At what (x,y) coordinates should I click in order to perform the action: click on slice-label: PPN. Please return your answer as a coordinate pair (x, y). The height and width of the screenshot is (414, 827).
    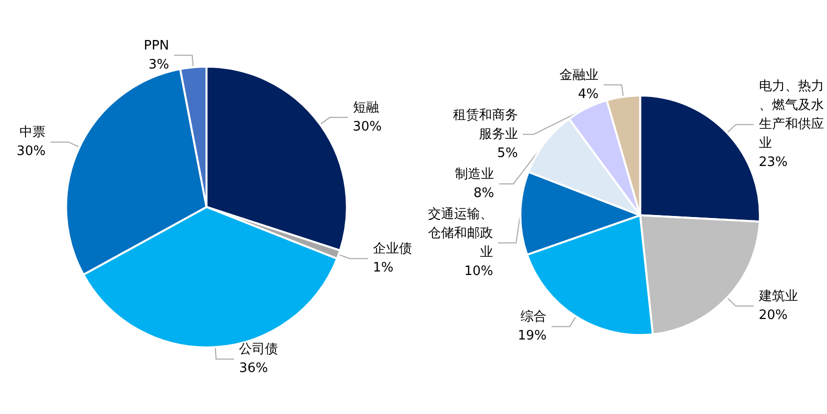
    Looking at the image, I should click on (157, 46).